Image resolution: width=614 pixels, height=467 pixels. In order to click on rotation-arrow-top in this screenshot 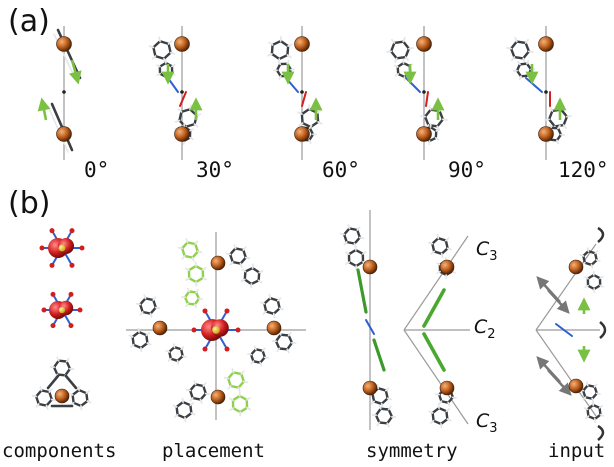, I will do `click(601, 234)`.